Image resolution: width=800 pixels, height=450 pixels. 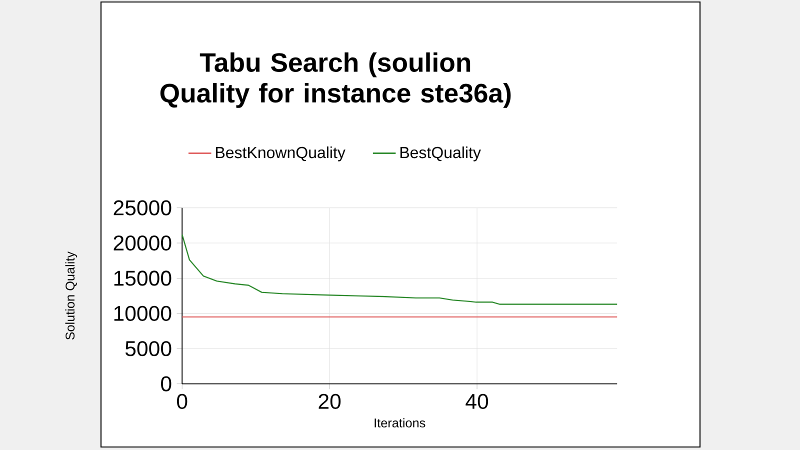 What do you see at coordinates (143, 313) in the screenshot?
I see `y-tick-label: 10000` at bounding box center [143, 313].